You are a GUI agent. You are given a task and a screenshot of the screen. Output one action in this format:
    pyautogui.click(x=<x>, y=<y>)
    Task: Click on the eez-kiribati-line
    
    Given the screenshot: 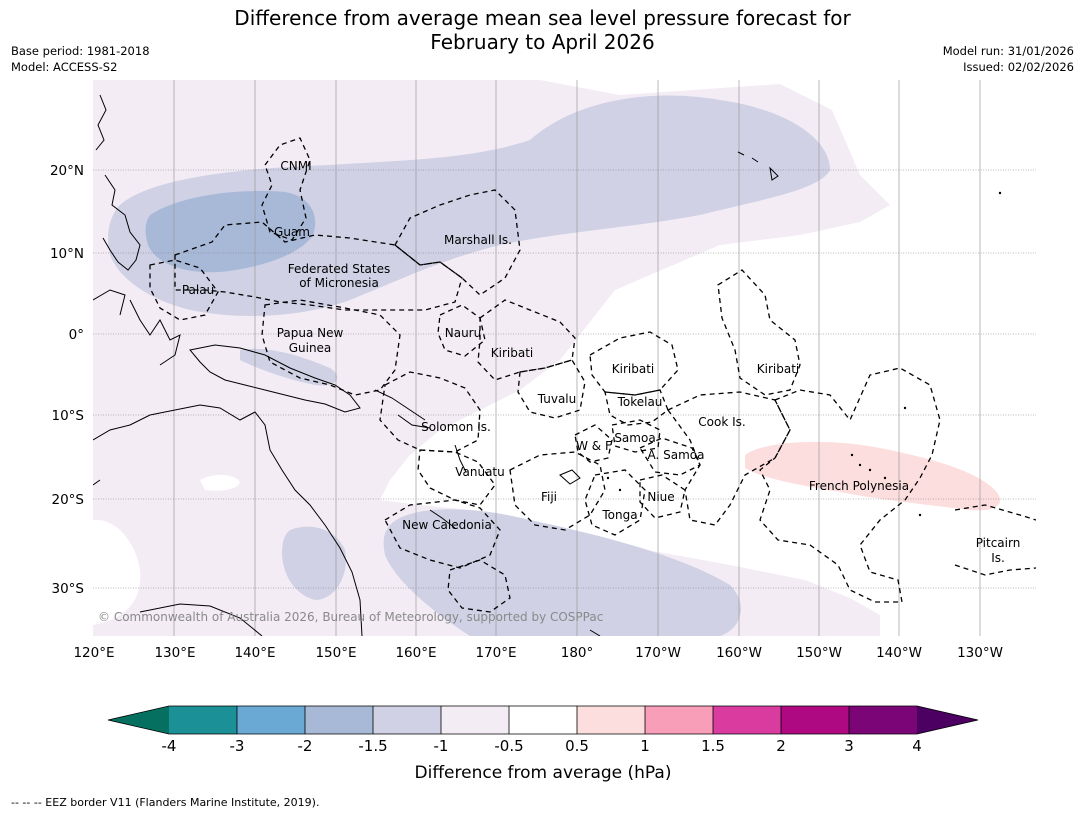 What is the action you would take?
    pyautogui.click(x=759, y=332)
    